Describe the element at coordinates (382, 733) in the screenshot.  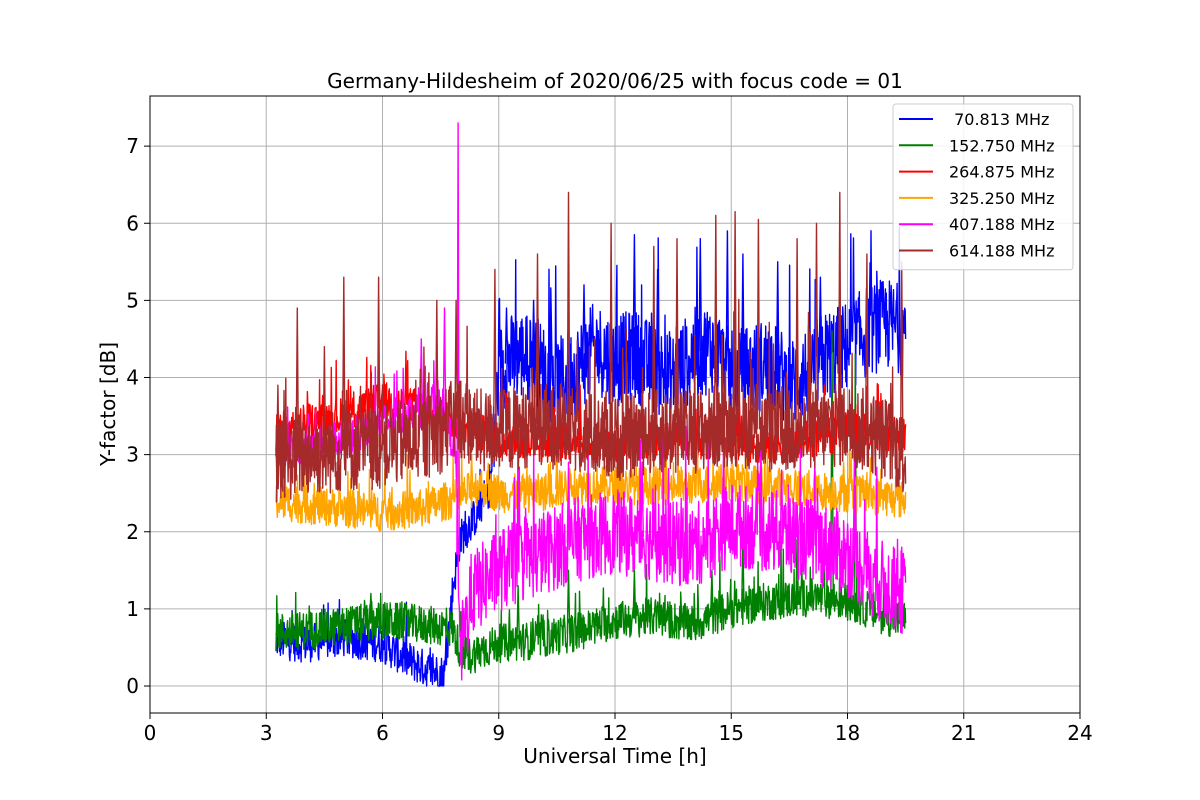
I see `x-tick-label: 6` at that location.